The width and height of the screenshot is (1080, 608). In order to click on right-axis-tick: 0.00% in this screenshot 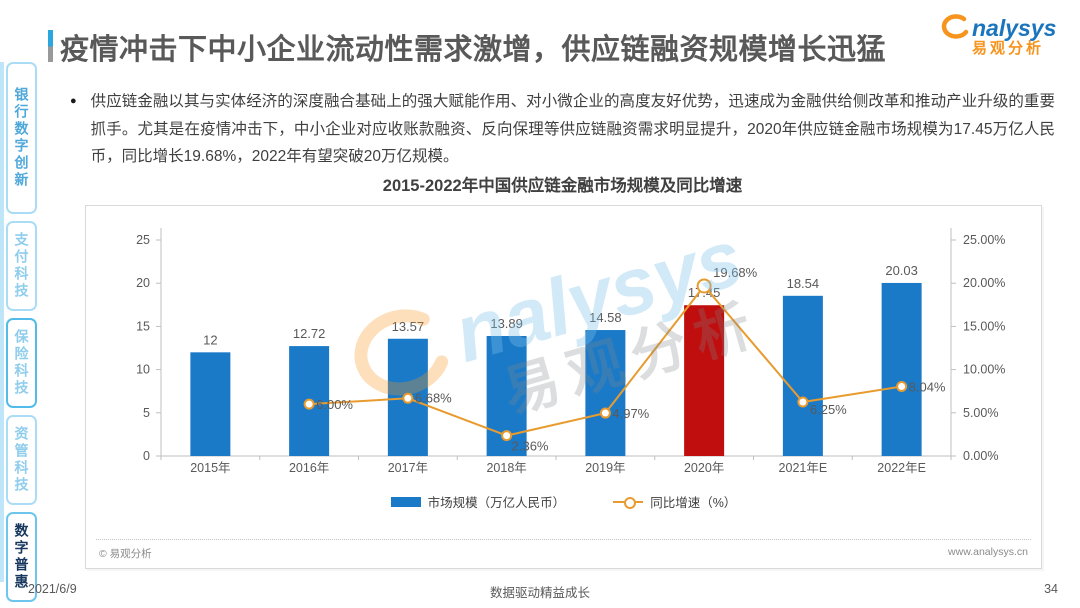, I will do `click(980, 456)`.